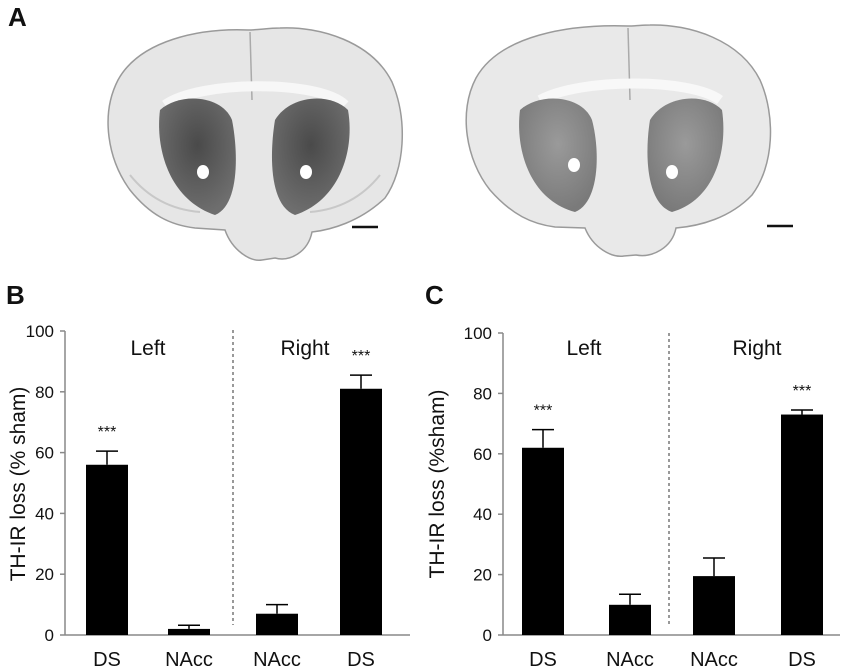 The width and height of the screenshot is (850, 671). What do you see at coordinates (44, 453) in the screenshot?
I see `panel-b-ytick-label: 60` at bounding box center [44, 453].